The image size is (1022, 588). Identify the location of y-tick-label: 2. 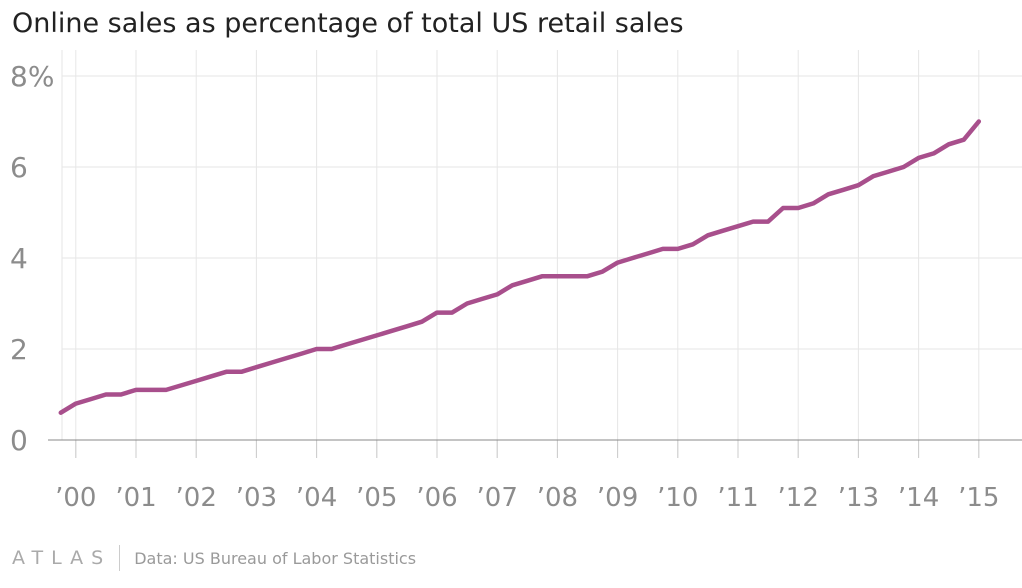
(19, 349).